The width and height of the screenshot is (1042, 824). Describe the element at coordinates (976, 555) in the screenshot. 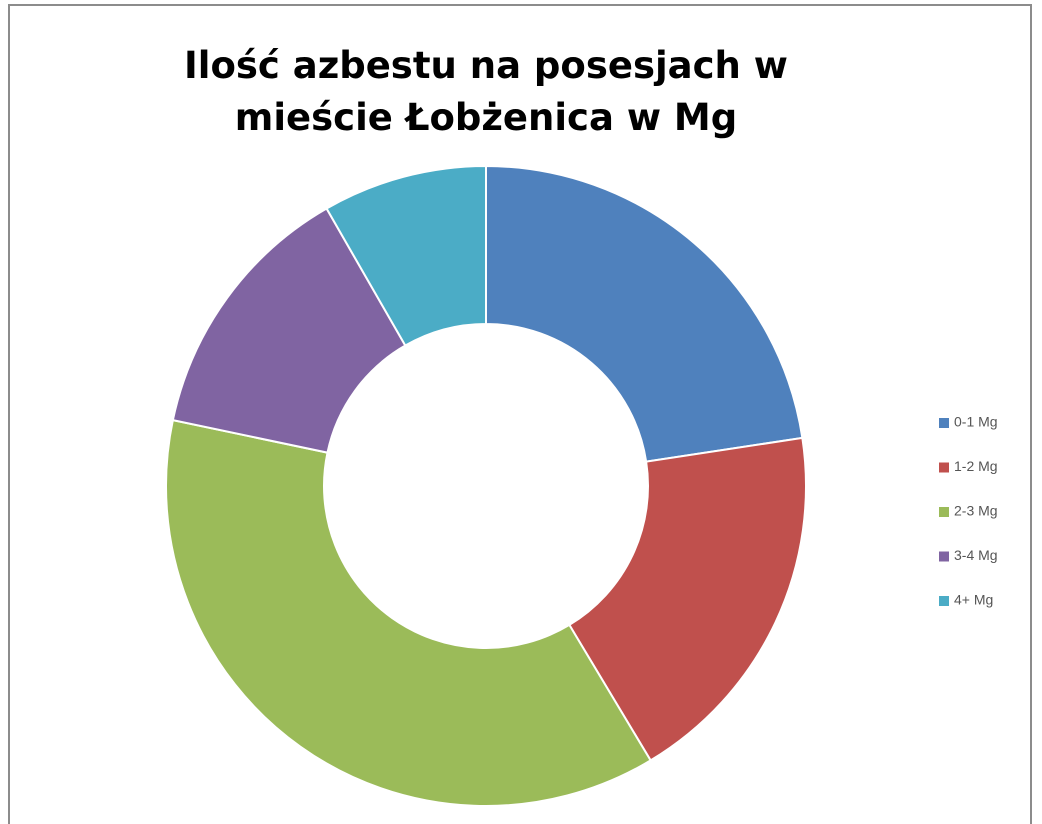

I see `legend-label: 3-4 Mg` at that location.